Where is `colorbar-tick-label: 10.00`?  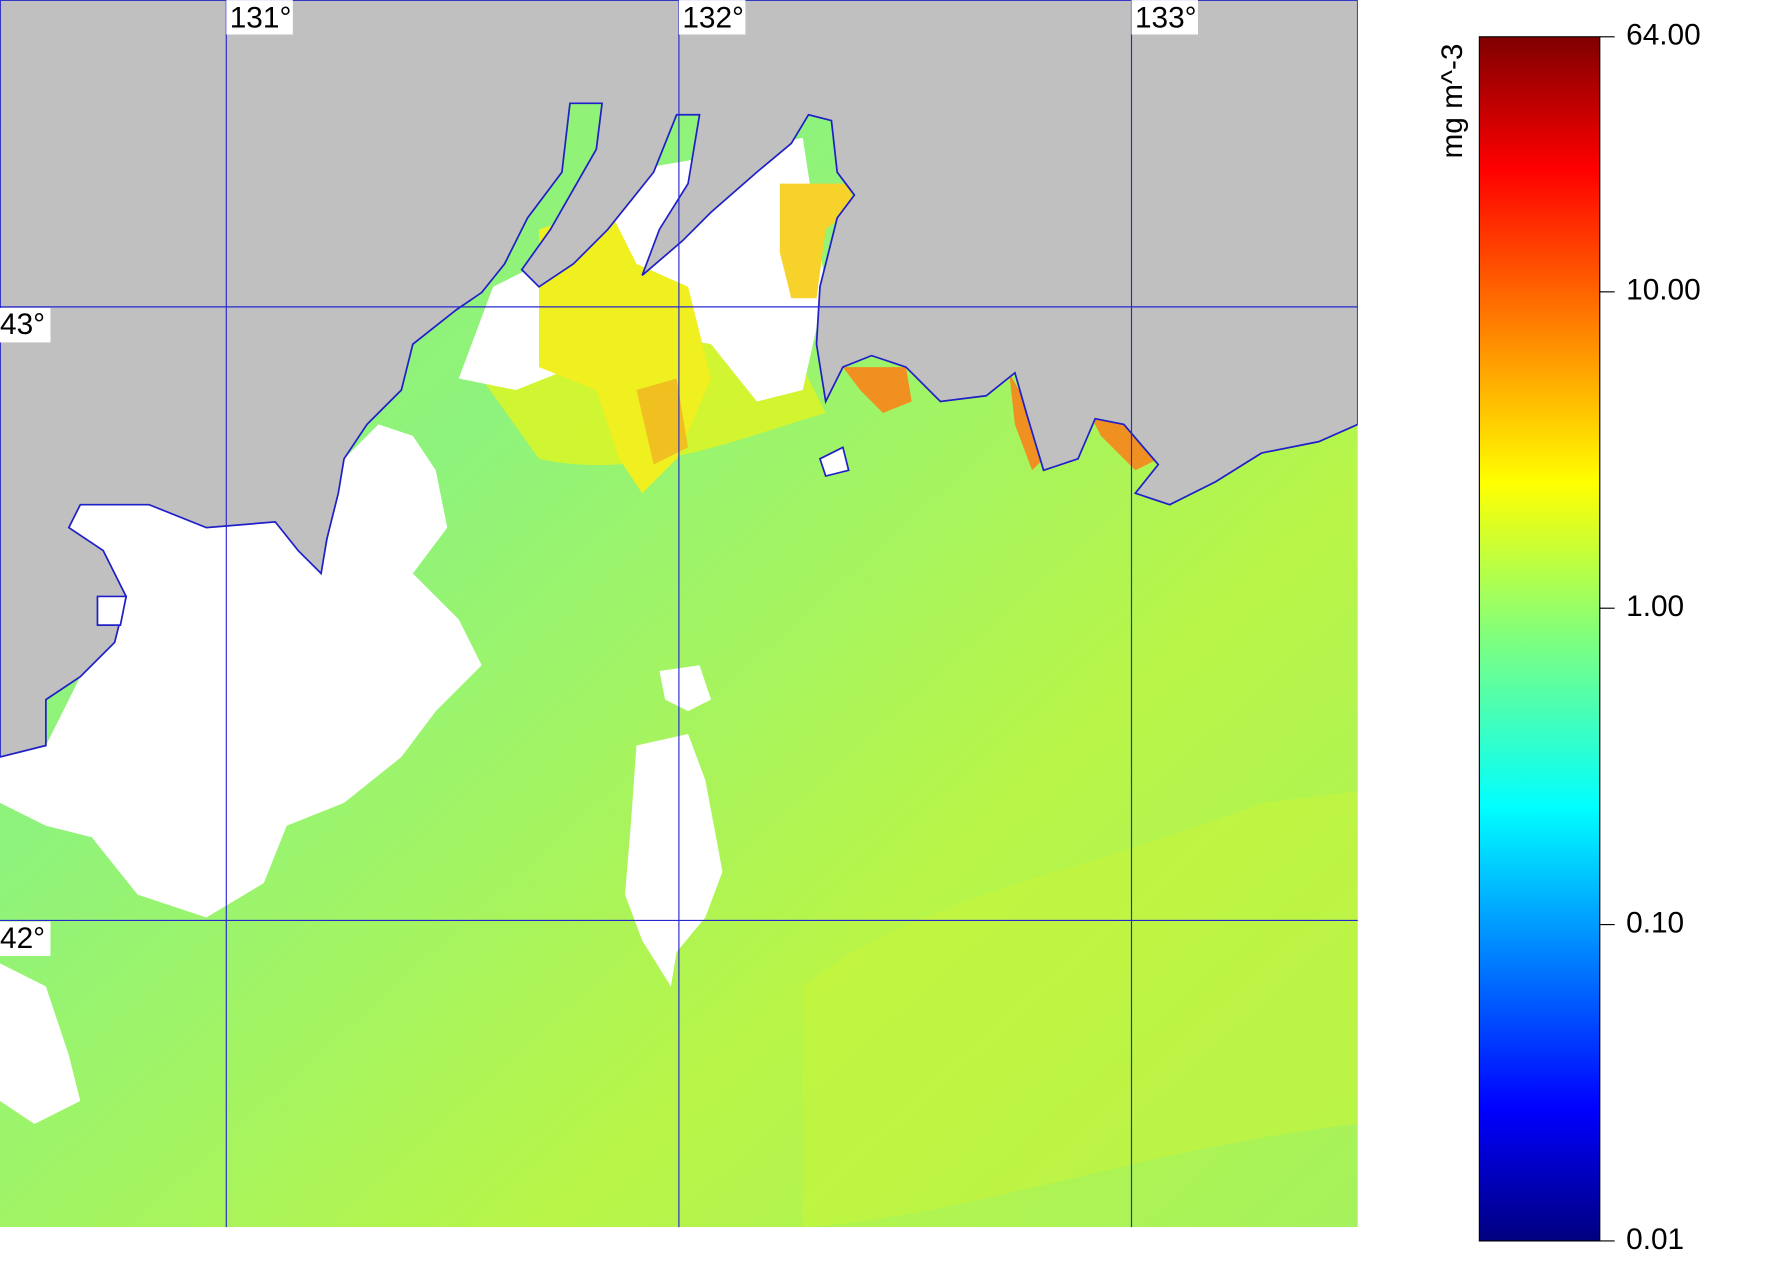
colorbar-tick-label: 10.00 is located at coordinates (1663, 290).